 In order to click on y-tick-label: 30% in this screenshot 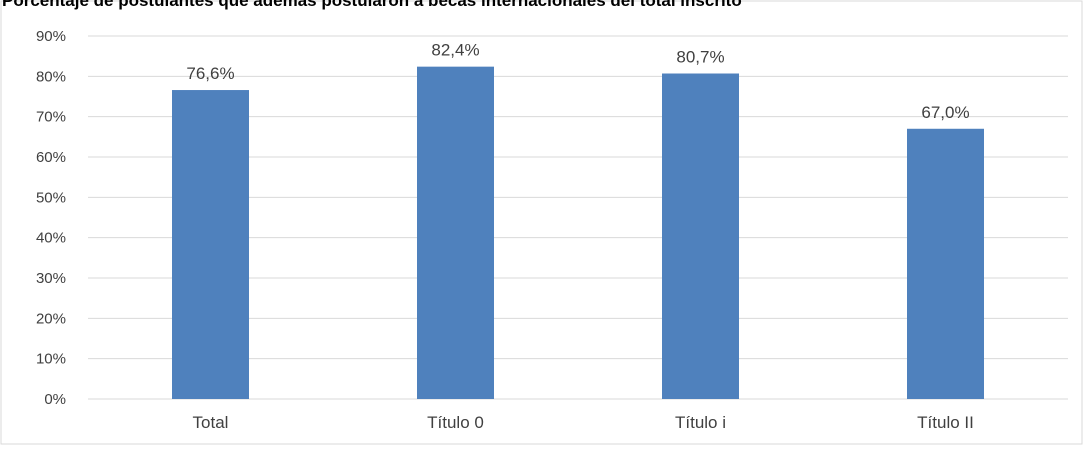, I will do `click(51, 278)`.